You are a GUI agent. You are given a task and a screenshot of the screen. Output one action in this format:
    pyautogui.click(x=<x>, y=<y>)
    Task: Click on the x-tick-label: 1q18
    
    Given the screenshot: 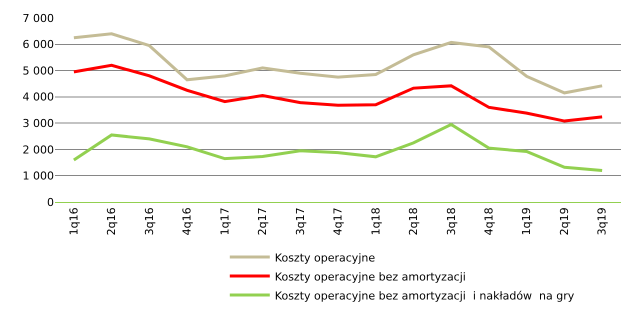 What is the action you would take?
    pyautogui.click(x=375, y=221)
    